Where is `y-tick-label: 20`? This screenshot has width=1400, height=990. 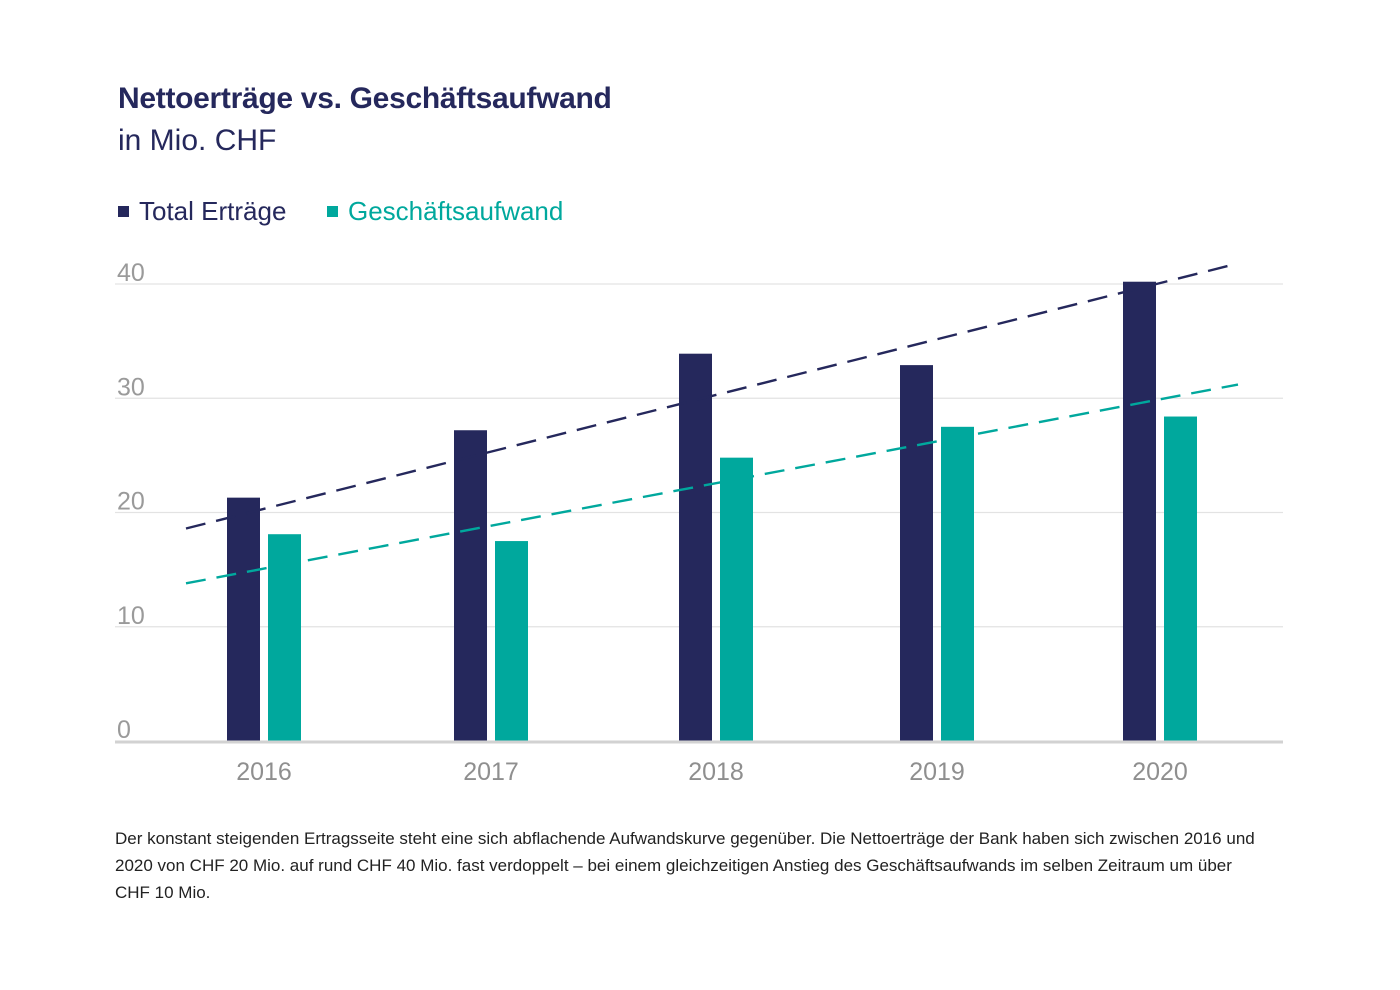
y-tick-label: 20 is located at coordinates (131, 502).